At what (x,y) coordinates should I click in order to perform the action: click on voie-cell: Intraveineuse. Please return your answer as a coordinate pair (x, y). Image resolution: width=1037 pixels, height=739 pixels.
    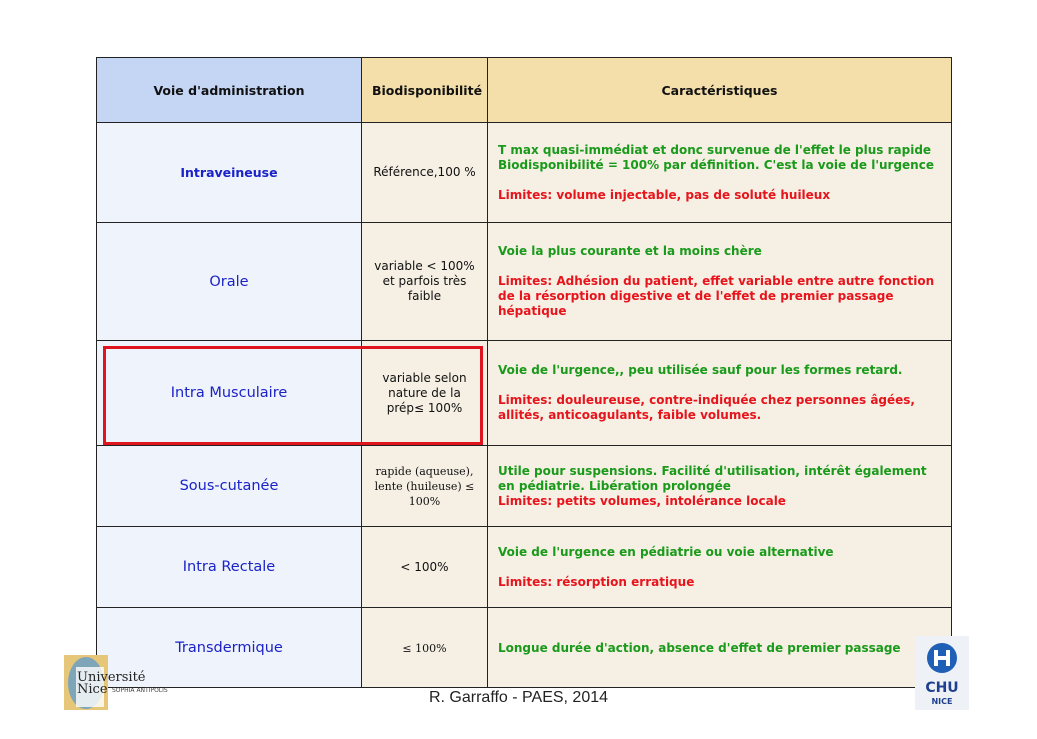
    Looking at the image, I should click on (229, 172).